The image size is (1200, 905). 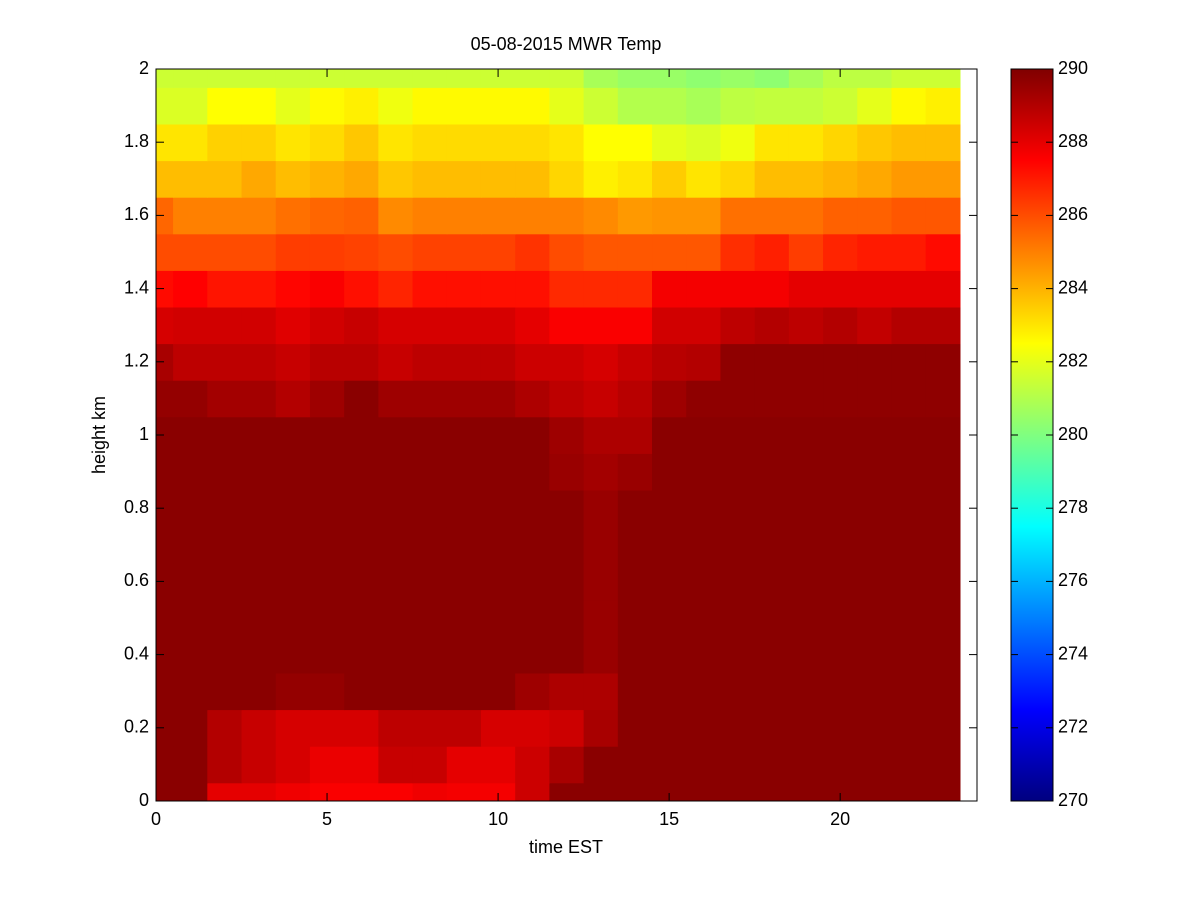 I want to click on chart-title: 05-08-2015 MWR Temp, so click(x=566, y=44).